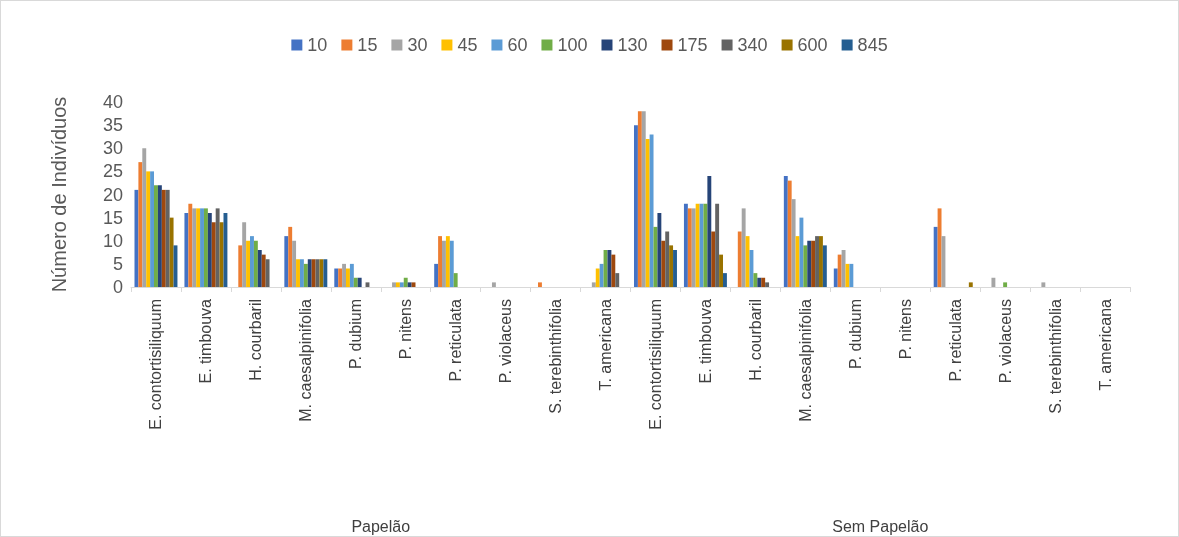  I want to click on x-tick-label: E. timbouva, so click(705, 341).